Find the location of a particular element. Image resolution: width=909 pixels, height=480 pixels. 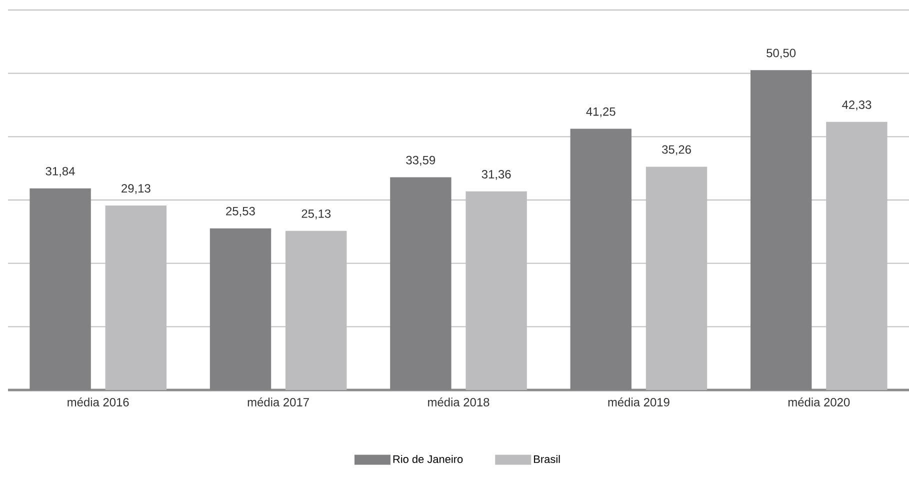

data-label: 31,36 is located at coordinates (496, 175).